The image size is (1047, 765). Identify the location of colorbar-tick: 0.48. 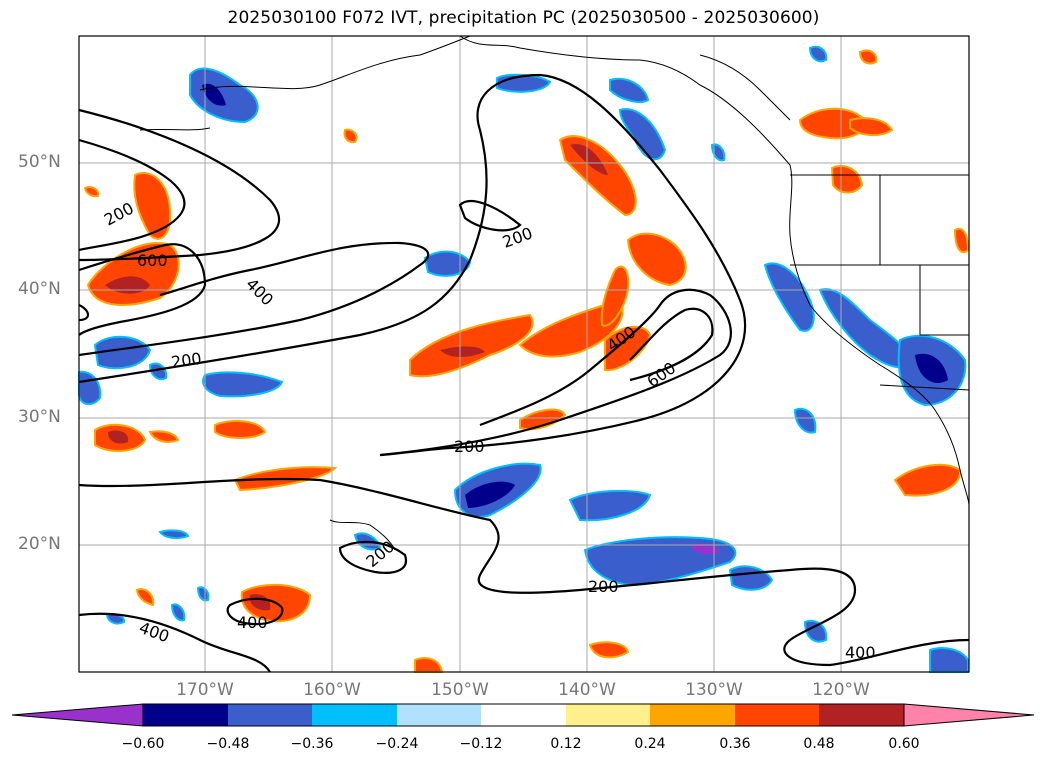
(819, 744).